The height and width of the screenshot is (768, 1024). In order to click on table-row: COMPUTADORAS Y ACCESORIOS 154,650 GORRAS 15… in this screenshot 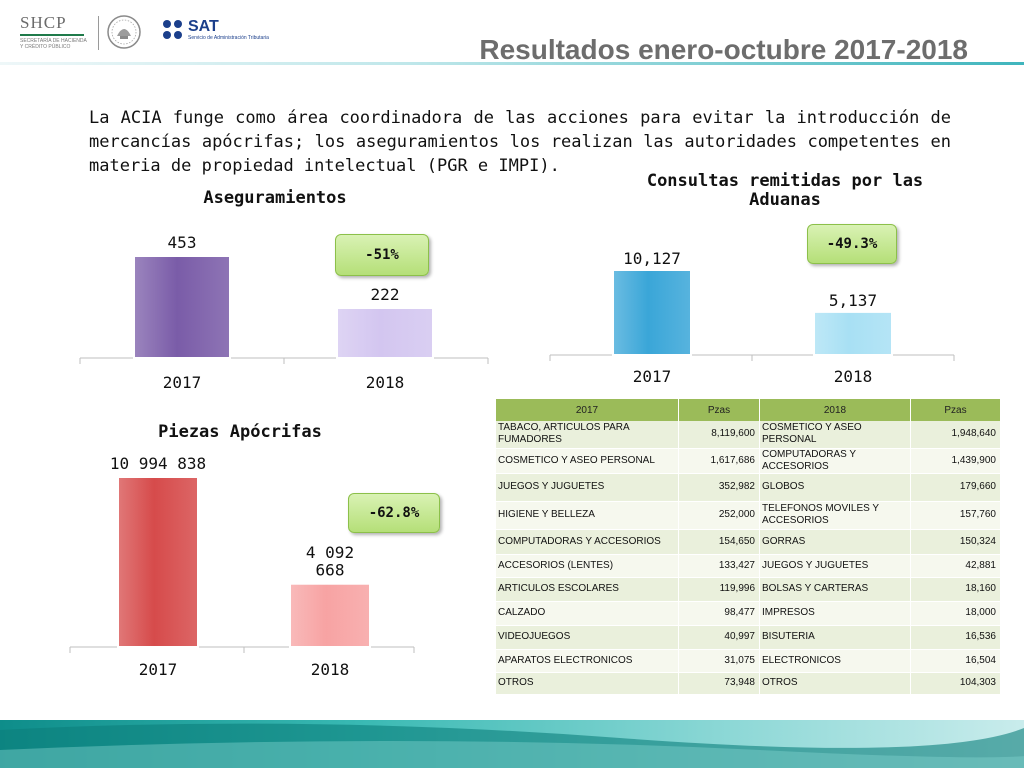, I will do `click(748, 542)`.